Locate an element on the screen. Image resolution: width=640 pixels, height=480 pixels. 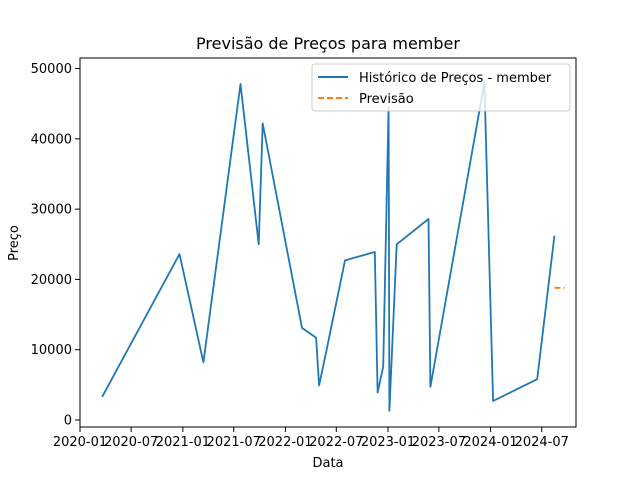
legend-box is located at coordinates (441, 87).